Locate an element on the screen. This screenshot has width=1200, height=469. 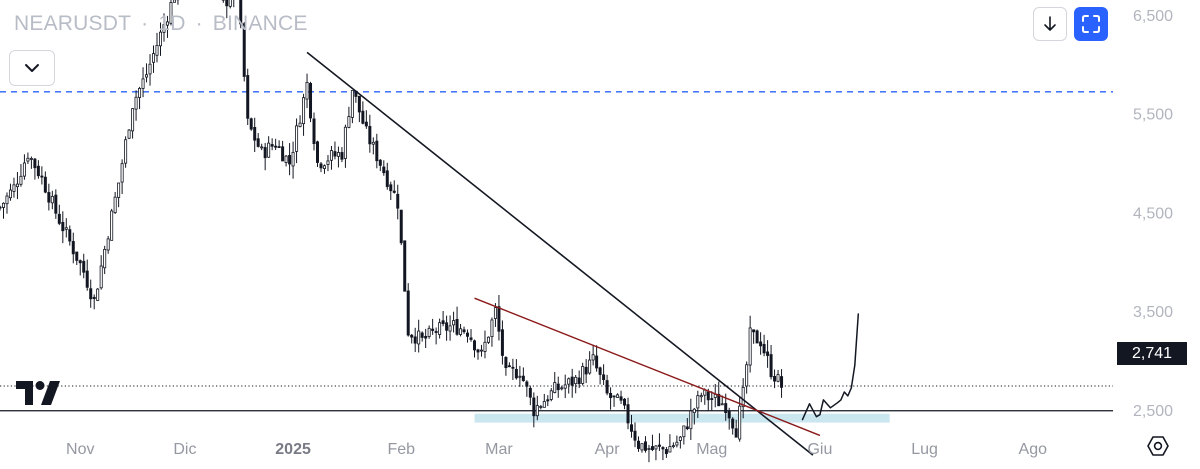
time-tick-label: Nov is located at coordinates (80, 449).